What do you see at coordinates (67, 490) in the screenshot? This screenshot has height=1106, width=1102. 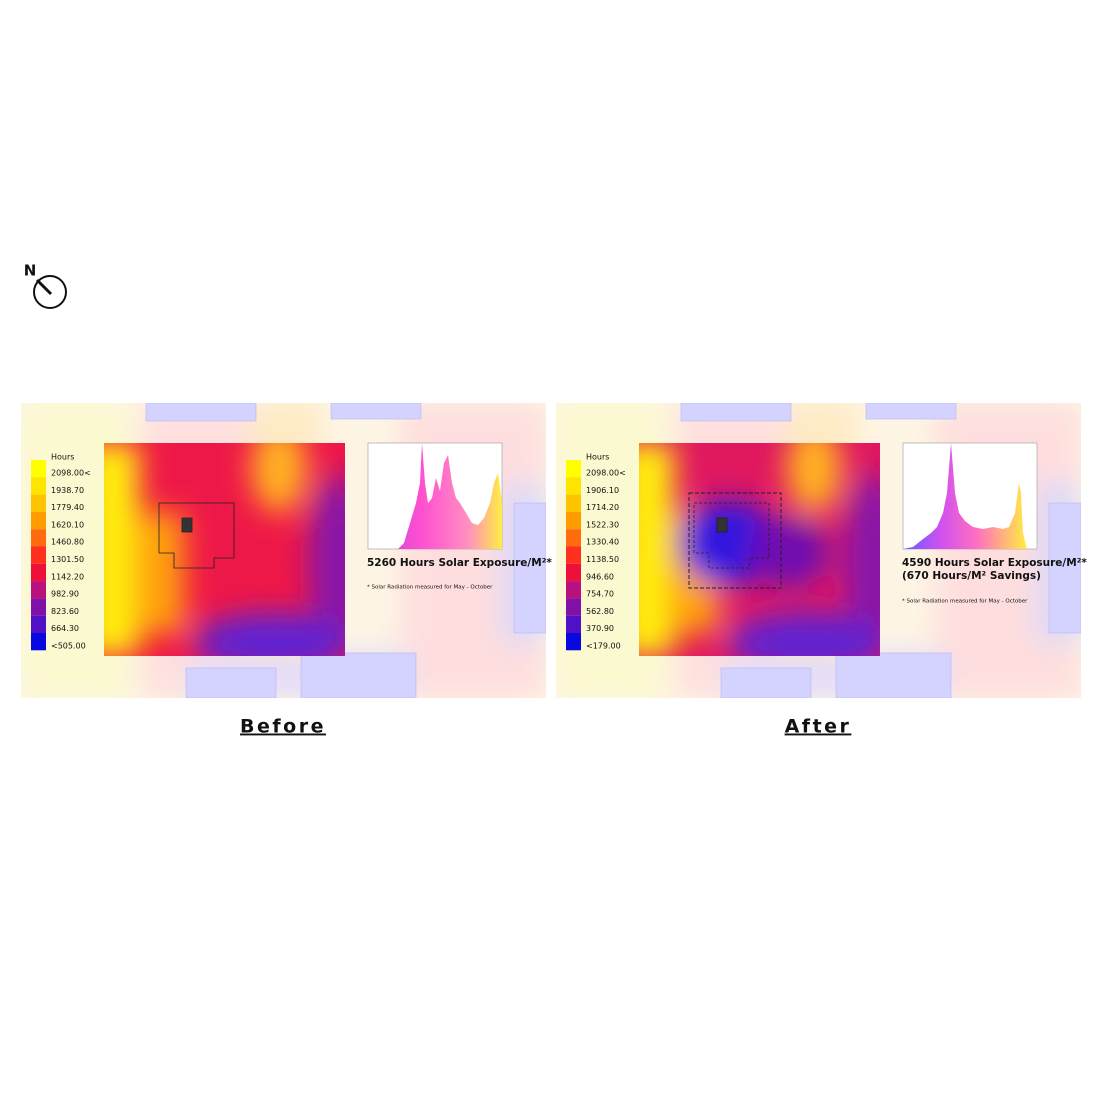 I see `legend-label: 1938.70` at bounding box center [67, 490].